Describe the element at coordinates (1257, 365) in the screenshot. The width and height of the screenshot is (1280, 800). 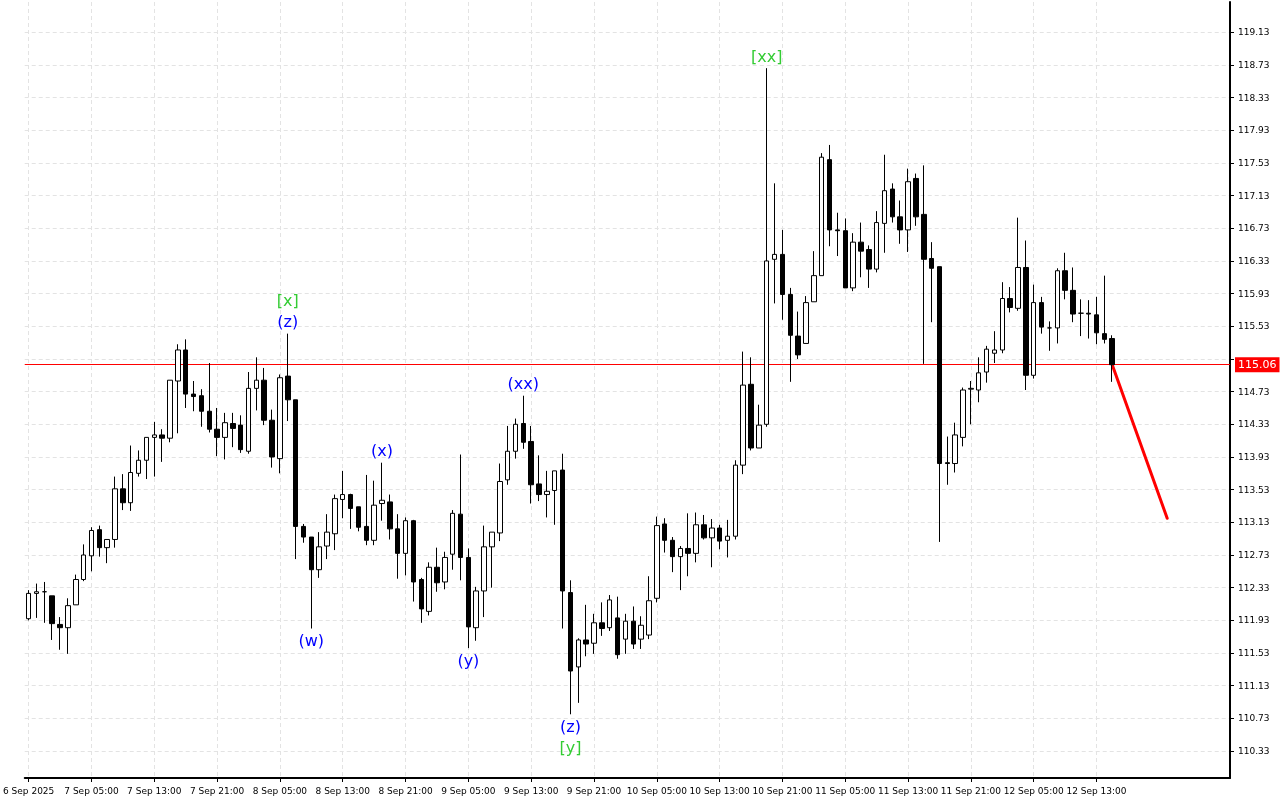
I see `ref-line-label: 115.06` at that location.